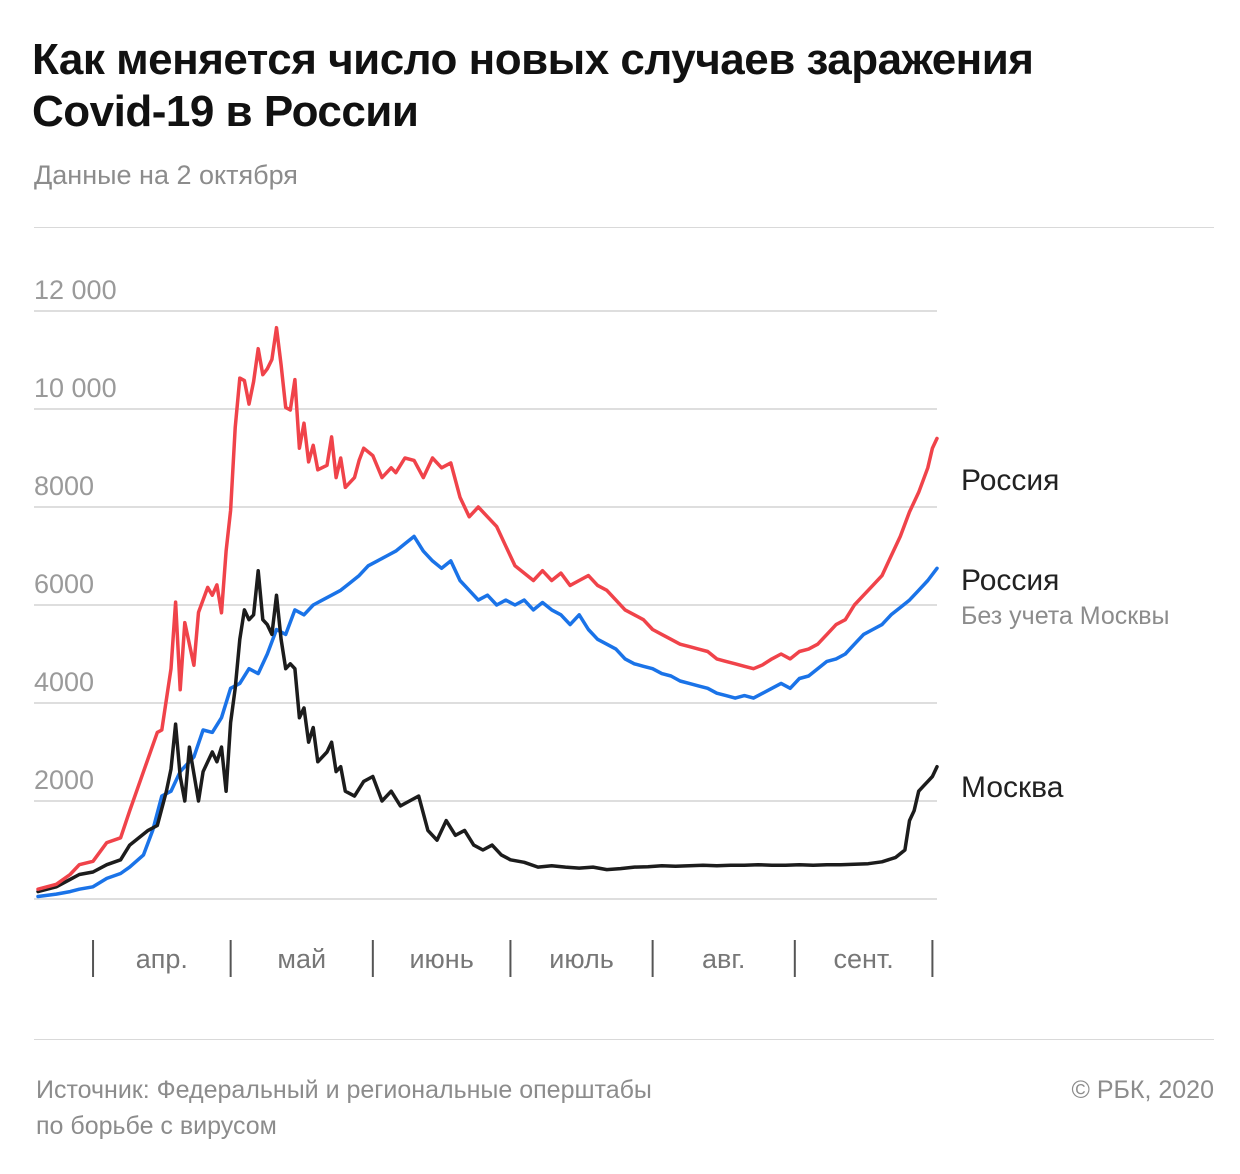  What do you see at coordinates (441, 959) in the screenshot?
I see `month-label: июнь` at bounding box center [441, 959].